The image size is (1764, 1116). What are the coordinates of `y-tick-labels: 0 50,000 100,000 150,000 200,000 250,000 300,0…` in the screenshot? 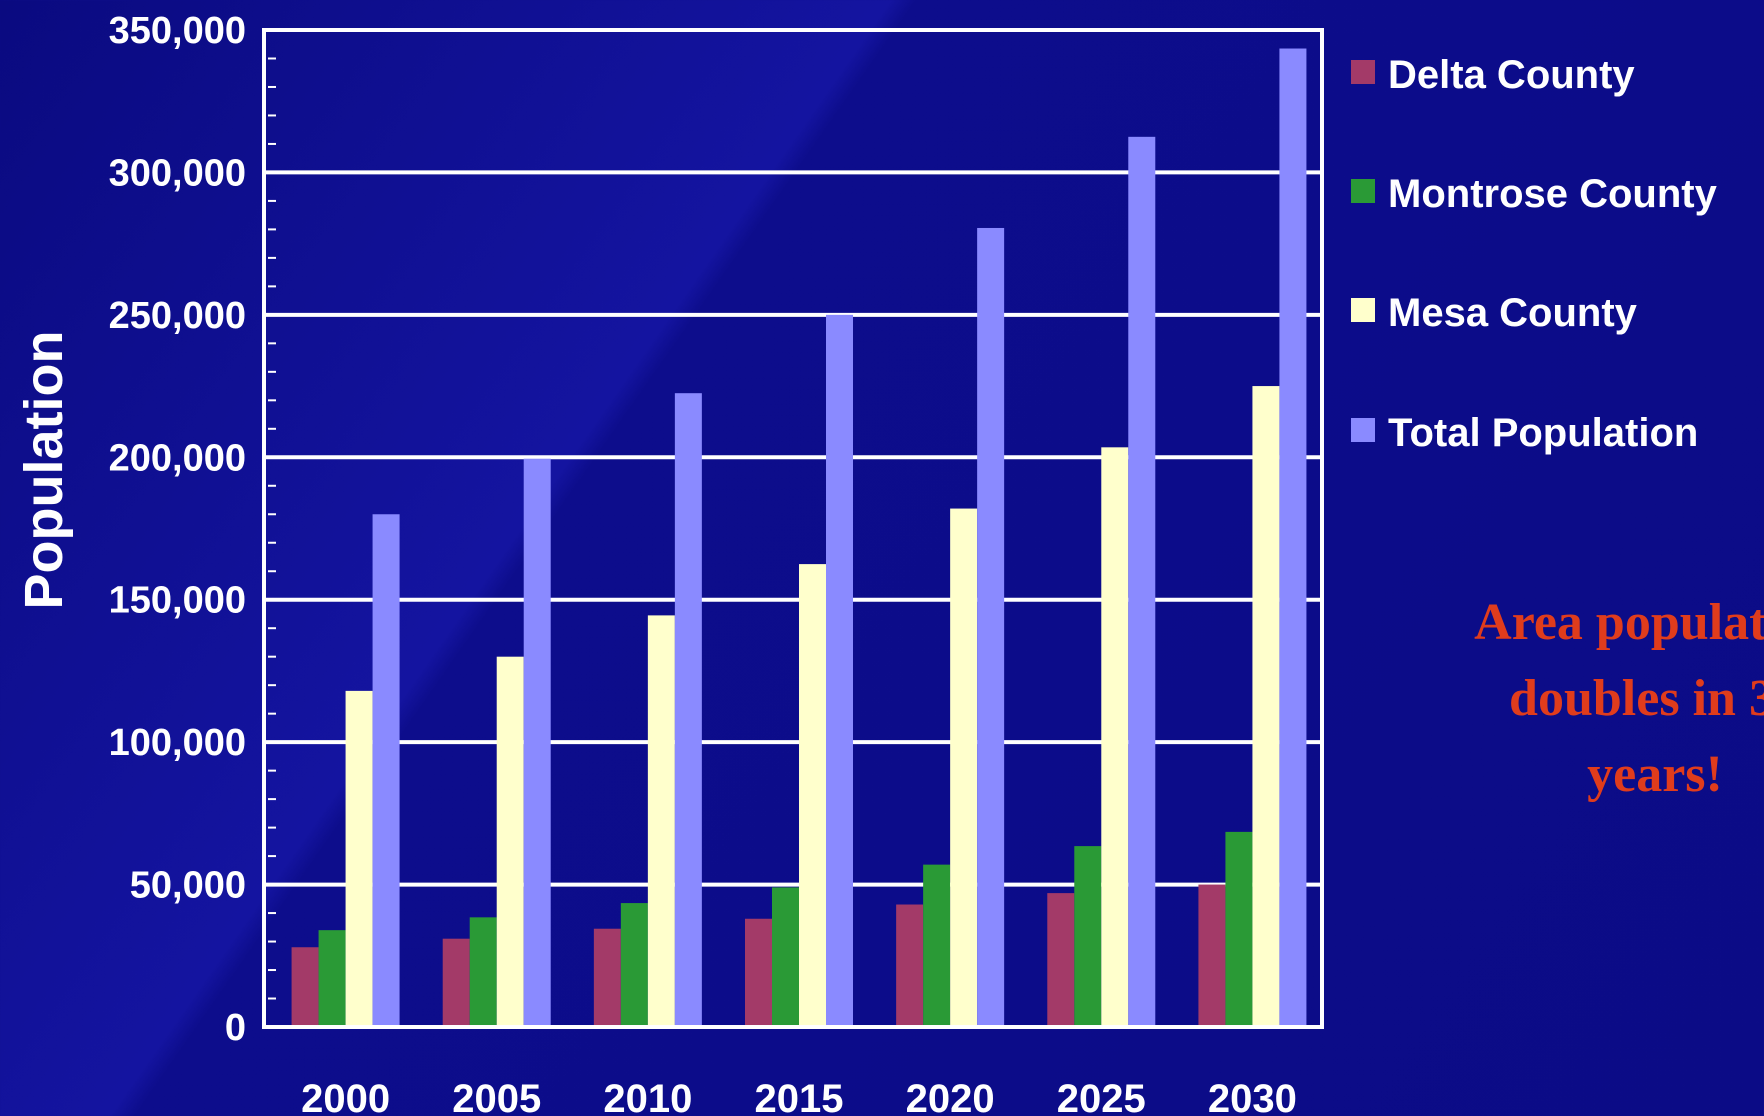 It's located at (177, 529).